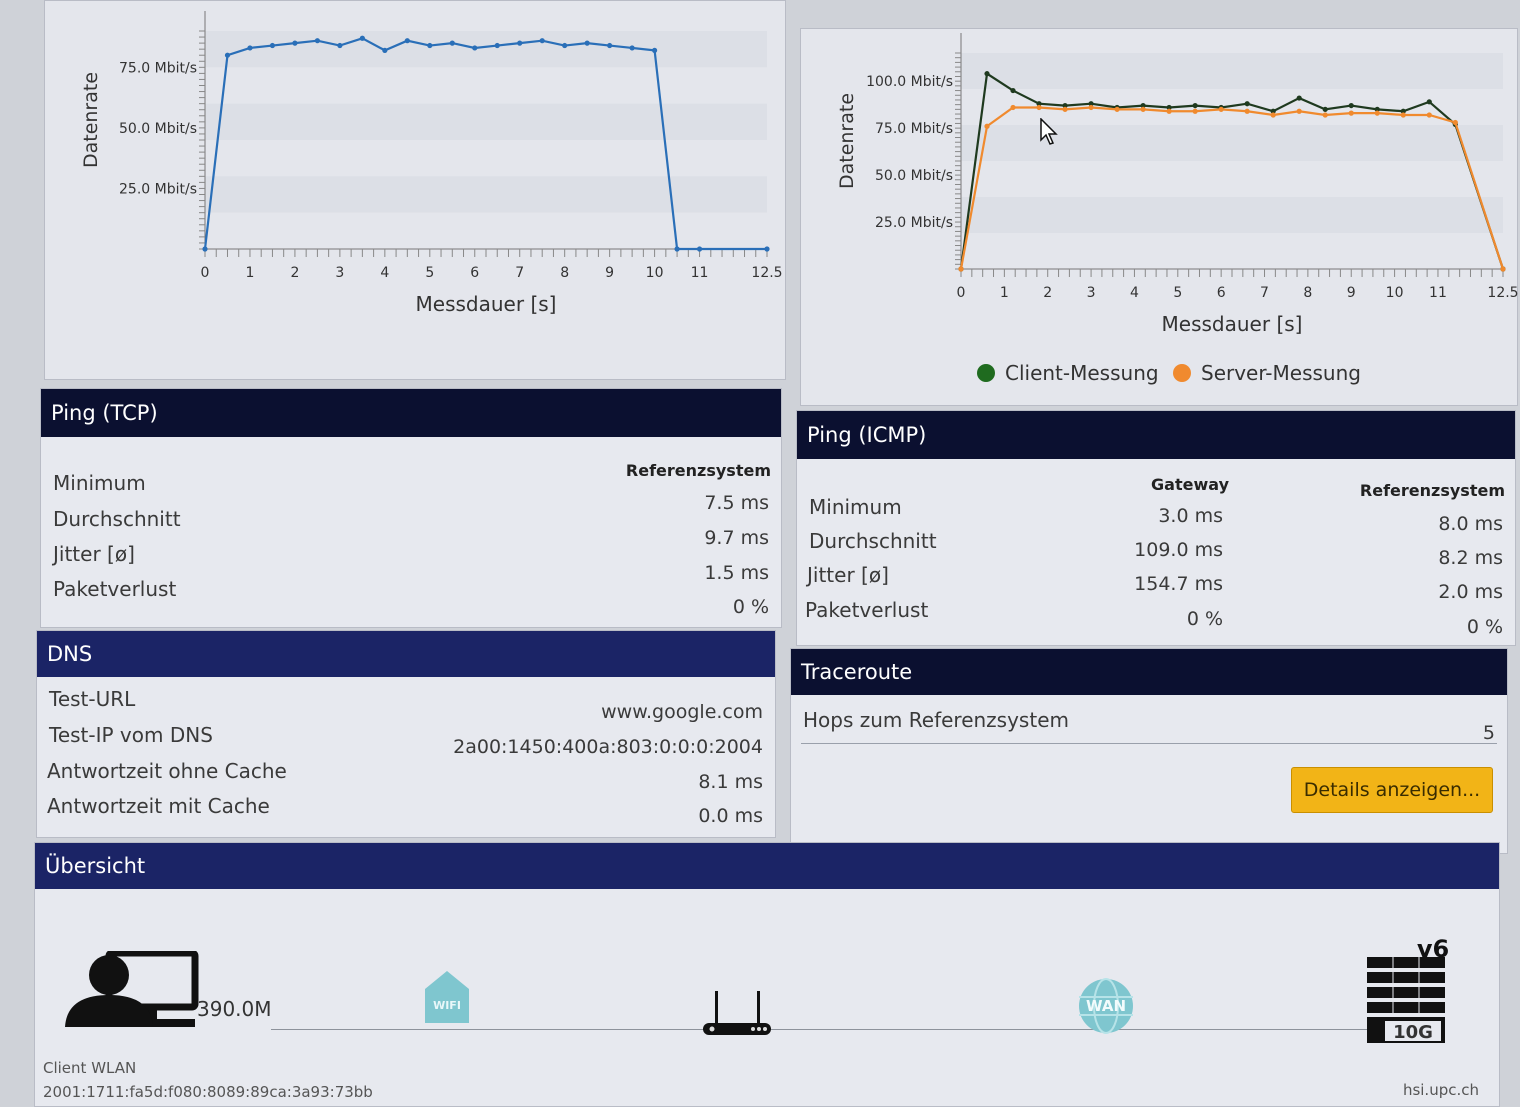 Image resolution: width=1520 pixels, height=1107 pixels. What do you see at coordinates (1068, 373) in the screenshot?
I see `legend-client: Client-Messung` at bounding box center [1068, 373].